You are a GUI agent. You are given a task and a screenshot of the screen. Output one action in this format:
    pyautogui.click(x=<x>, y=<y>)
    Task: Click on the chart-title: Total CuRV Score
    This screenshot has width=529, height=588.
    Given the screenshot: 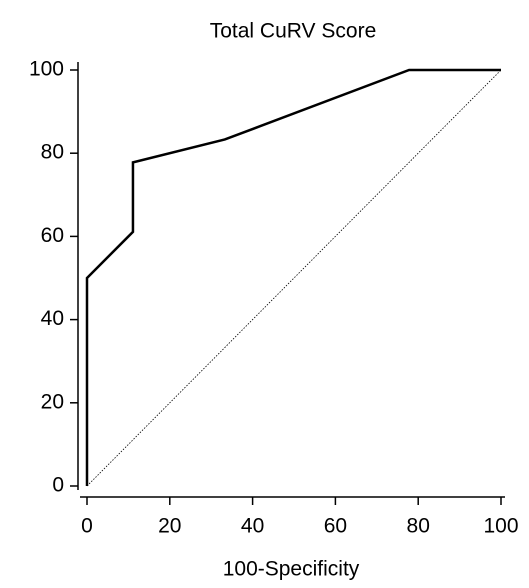 What is the action you would take?
    pyautogui.click(x=293, y=31)
    